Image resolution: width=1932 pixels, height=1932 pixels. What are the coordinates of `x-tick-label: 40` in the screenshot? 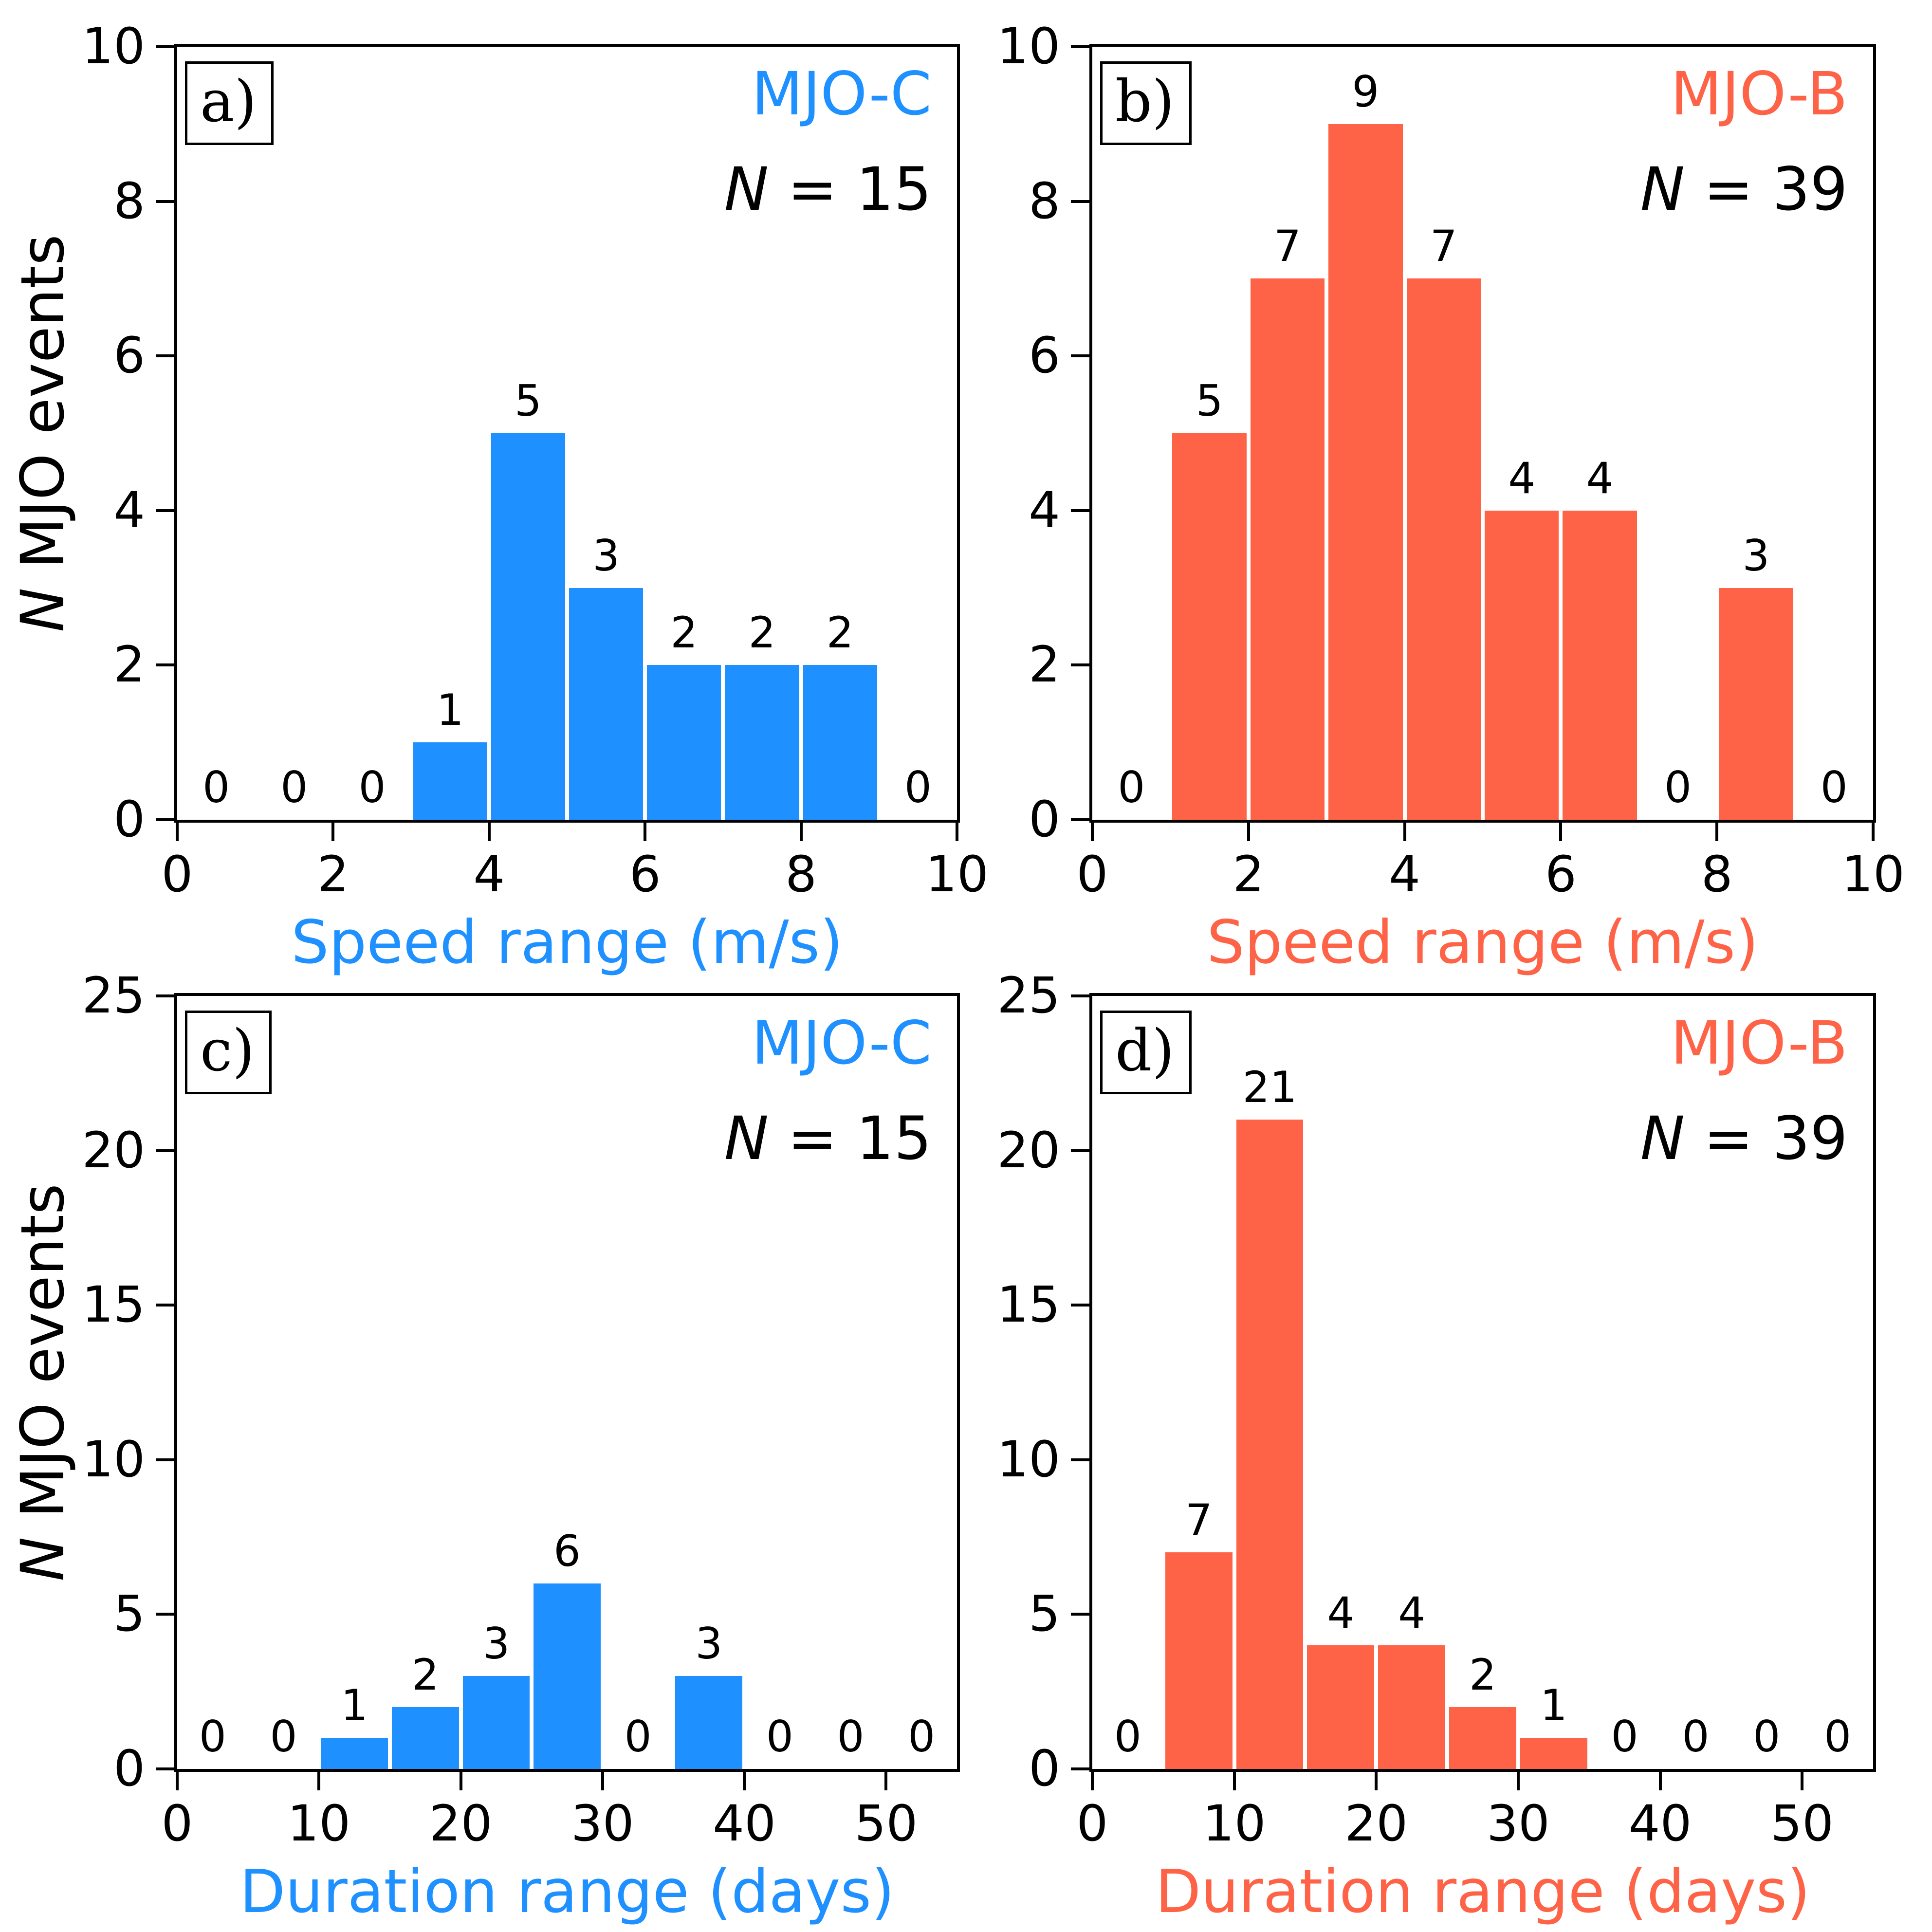 It's located at (744, 1824).